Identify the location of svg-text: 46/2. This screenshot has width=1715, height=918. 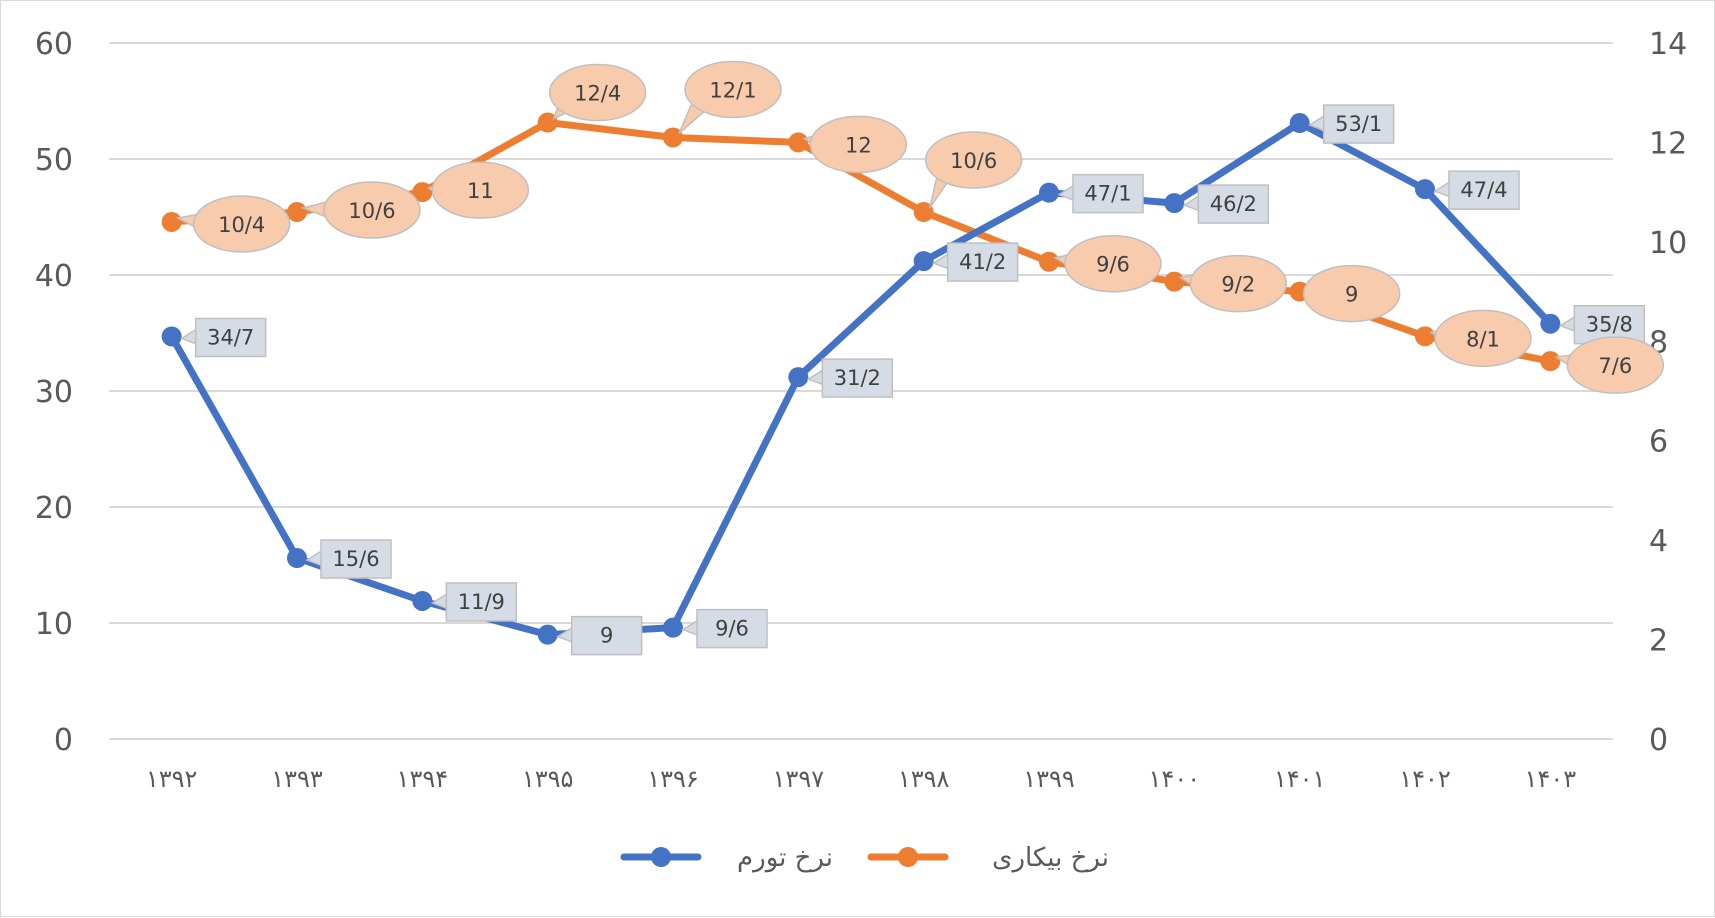
(1233, 204).